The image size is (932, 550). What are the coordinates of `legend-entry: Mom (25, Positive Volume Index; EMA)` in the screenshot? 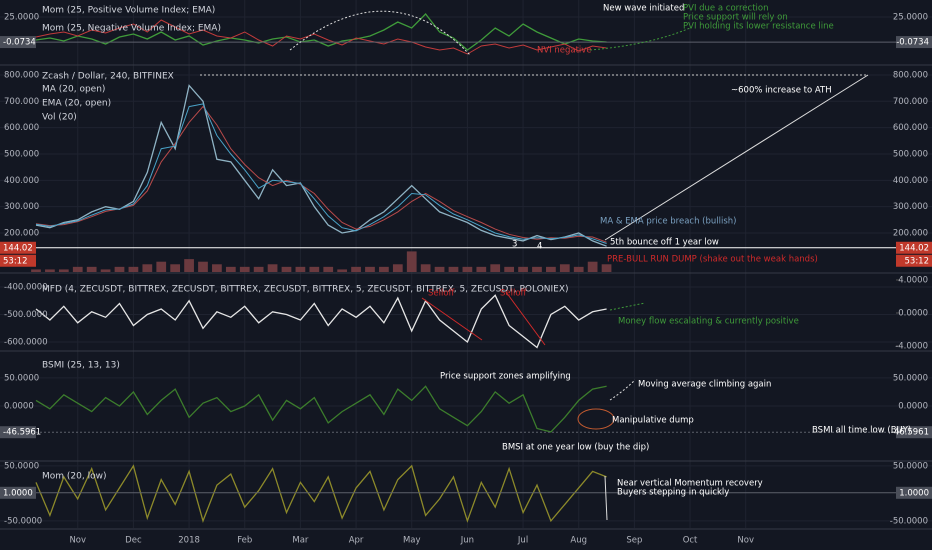 It's located at (128, 11).